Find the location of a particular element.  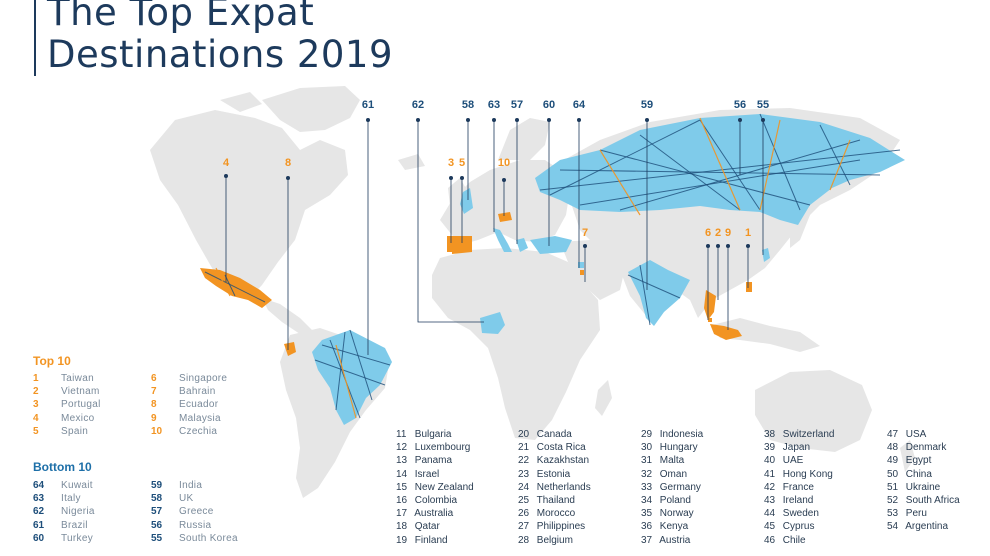

rank-country: Kenya is located at coordinates (674, 527).